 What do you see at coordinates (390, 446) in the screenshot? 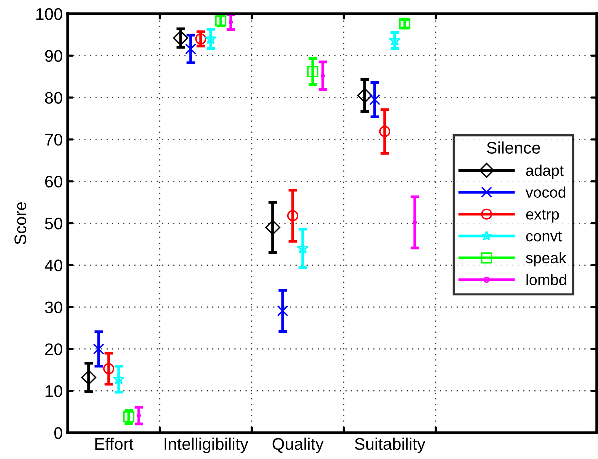
I see `x-tick-label: Suitability` at bounding box center [390, 446].